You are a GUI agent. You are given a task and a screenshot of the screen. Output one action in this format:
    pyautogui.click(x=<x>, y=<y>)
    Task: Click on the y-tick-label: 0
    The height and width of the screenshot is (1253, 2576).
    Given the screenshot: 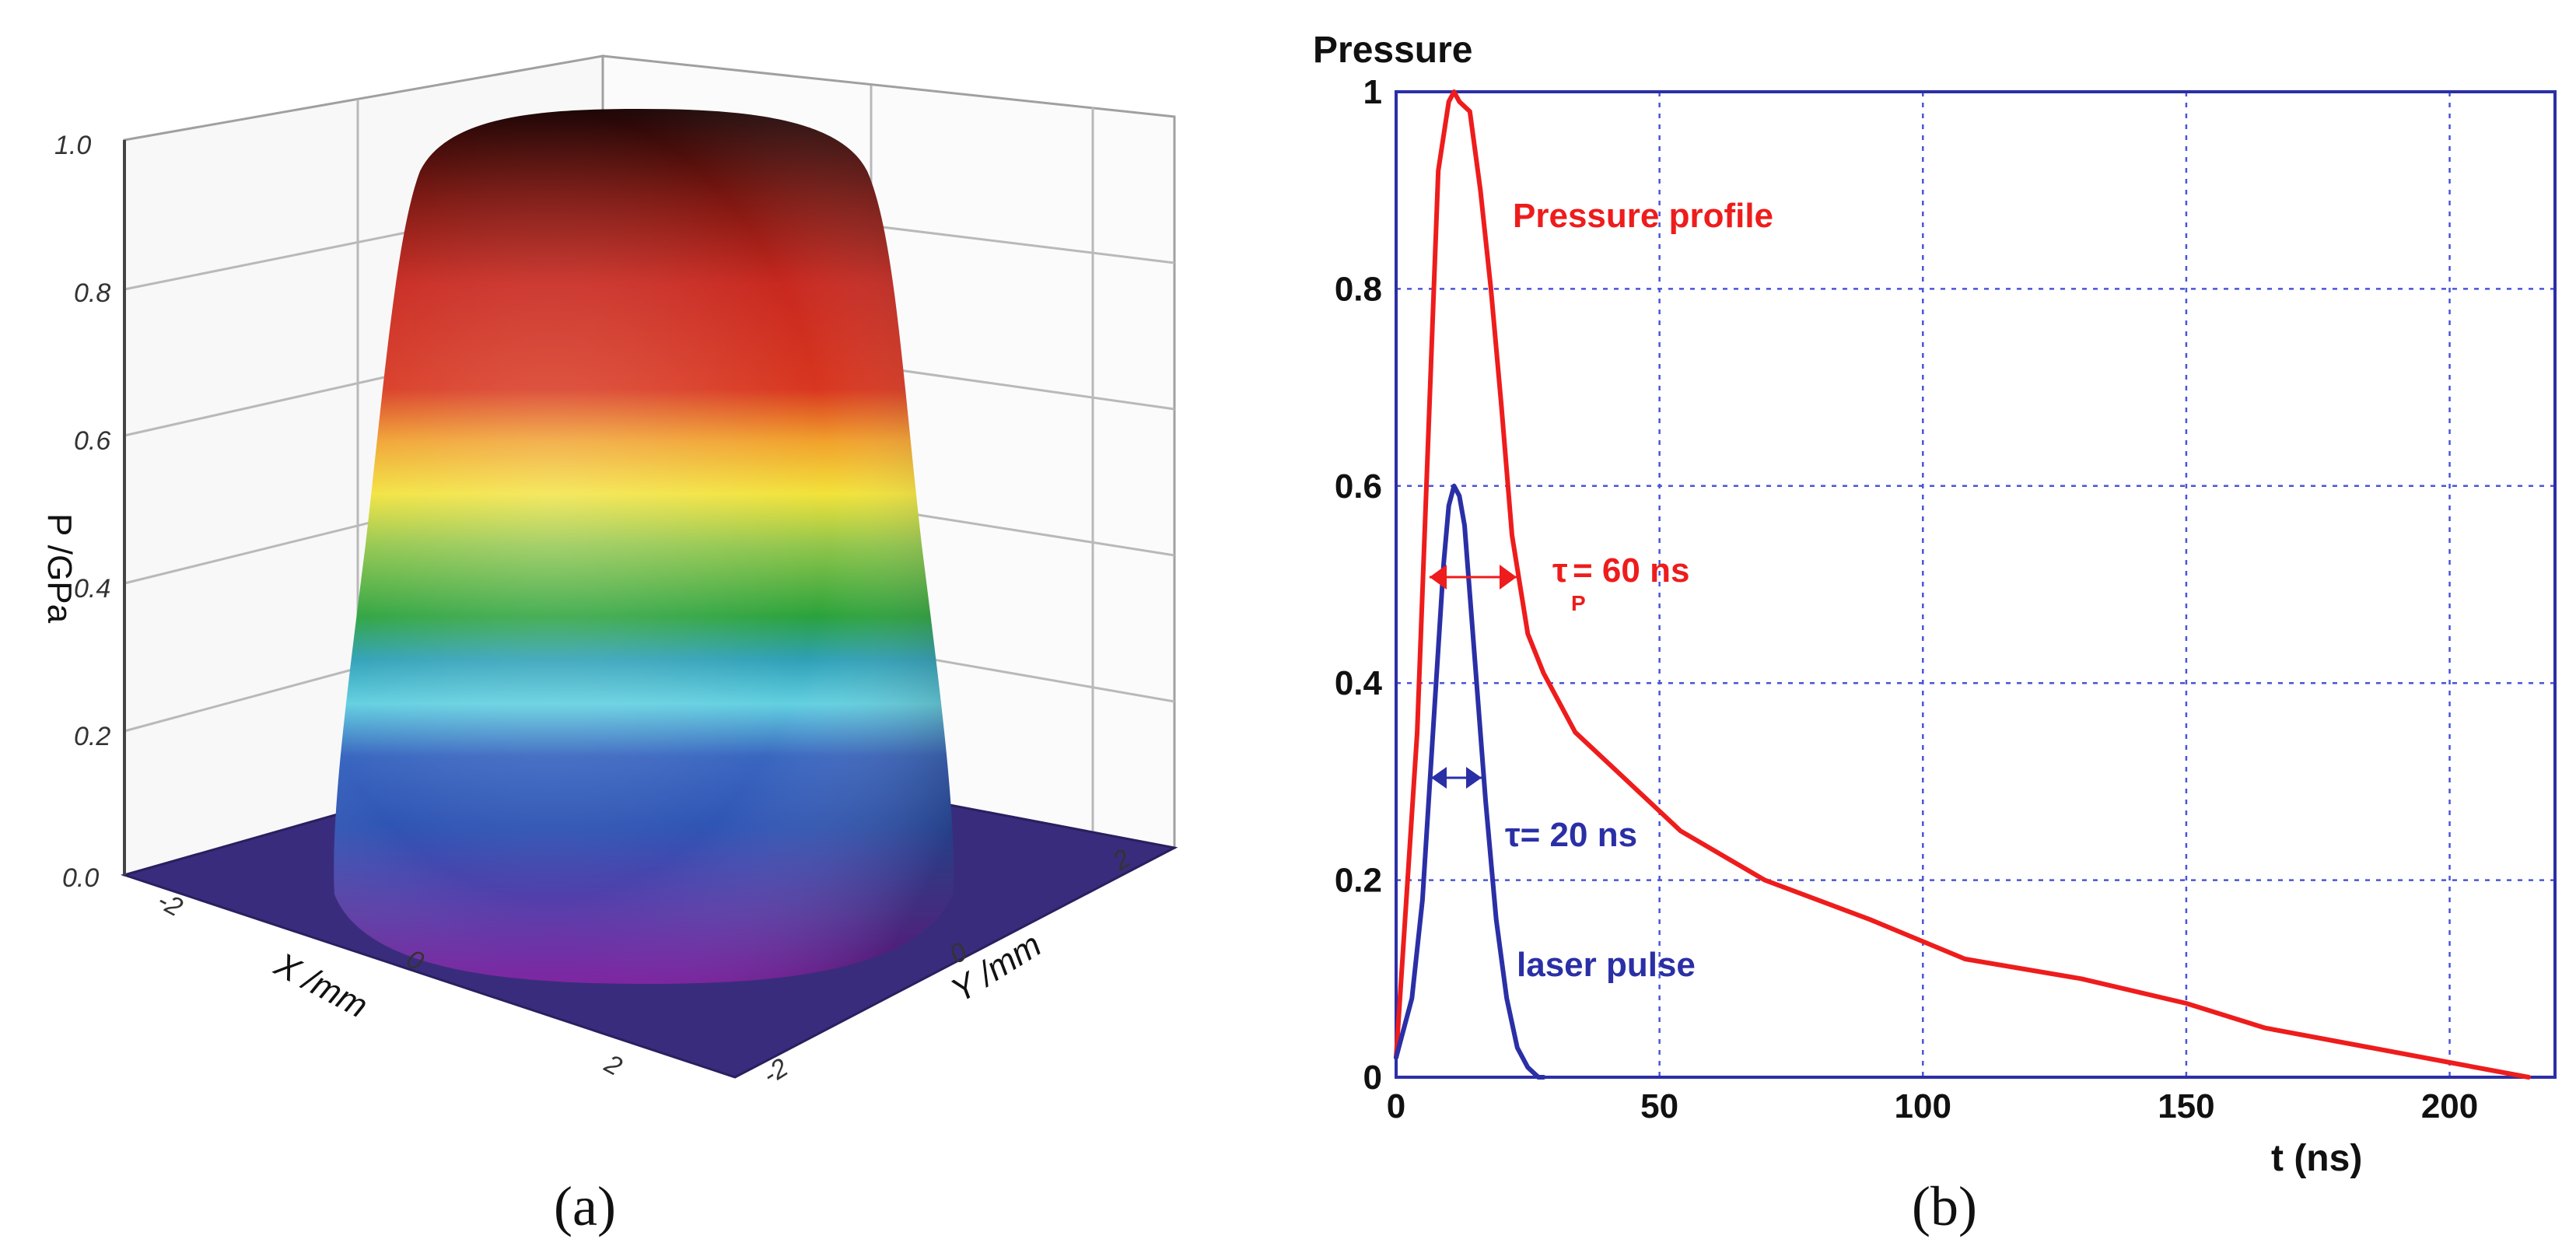 What is the action you would take?
    pyautogui.click(x=1373, y=1078)
    